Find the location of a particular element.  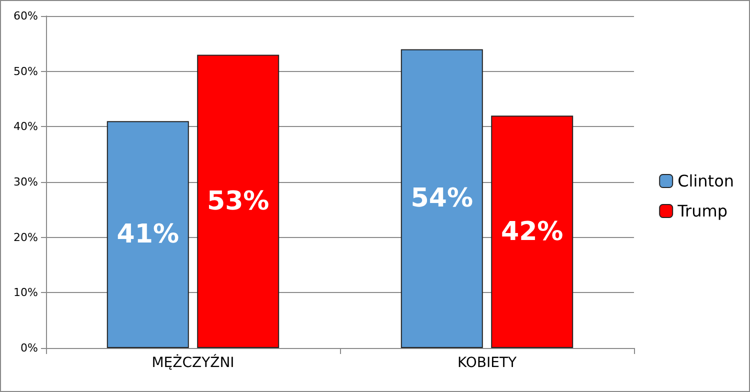

data-label: 41% is located at coordinates (148, 235).